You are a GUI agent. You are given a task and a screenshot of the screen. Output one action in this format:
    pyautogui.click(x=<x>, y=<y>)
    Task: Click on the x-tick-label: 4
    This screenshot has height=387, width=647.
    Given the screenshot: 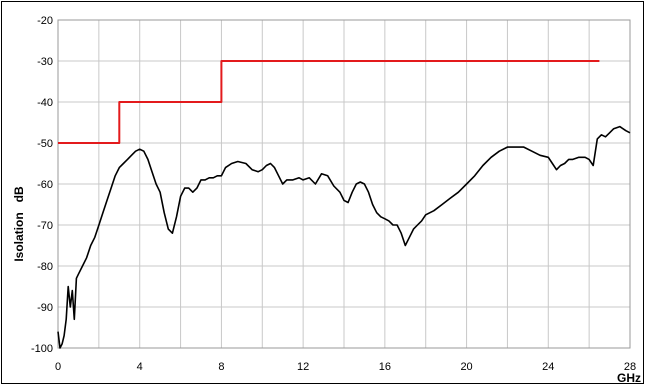 What is the action you would take?
    pyautogui.click(x=140, y=367)
    